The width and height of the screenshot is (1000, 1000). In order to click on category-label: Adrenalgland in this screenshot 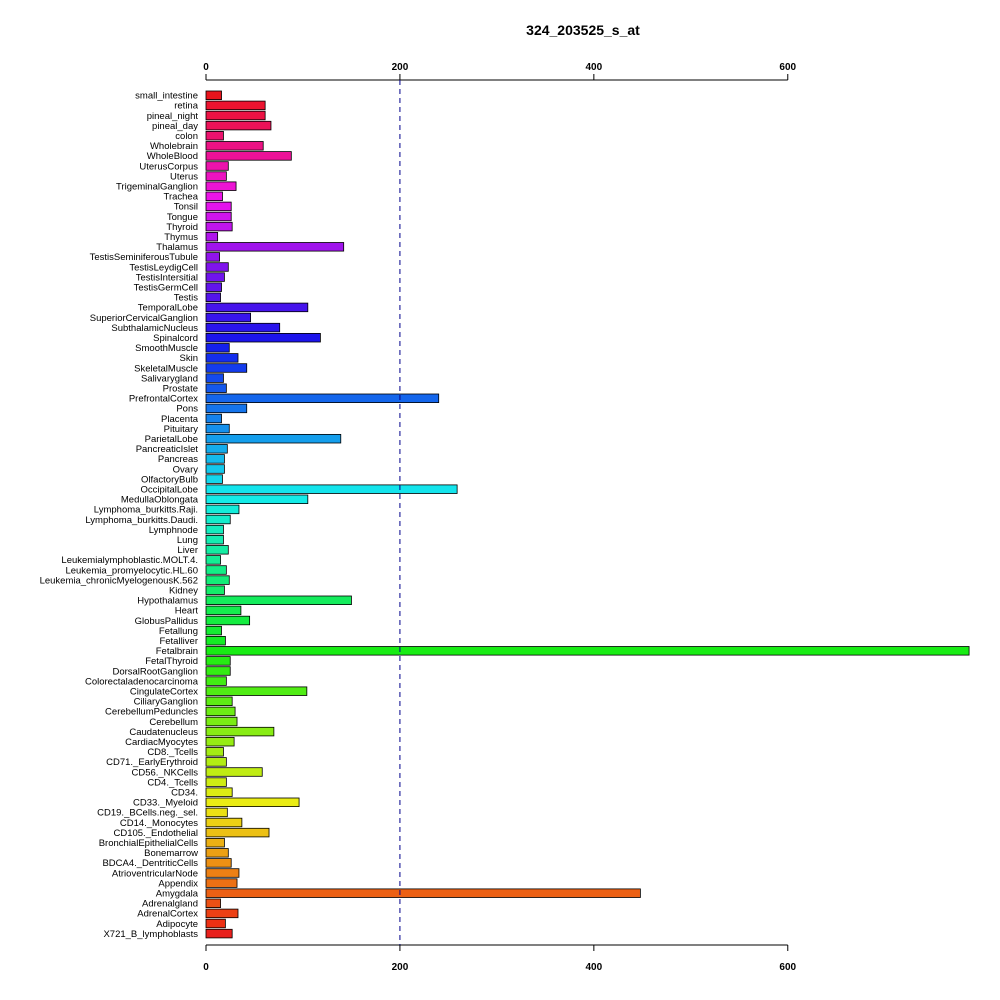, I will do `click(170, 904)`.